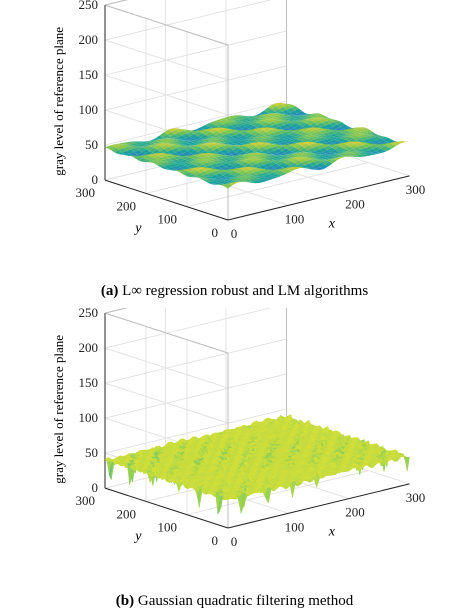  Describe the element at coordinates (234, 233) in the screenshot. I see `x-tick-label: 0` at that location.